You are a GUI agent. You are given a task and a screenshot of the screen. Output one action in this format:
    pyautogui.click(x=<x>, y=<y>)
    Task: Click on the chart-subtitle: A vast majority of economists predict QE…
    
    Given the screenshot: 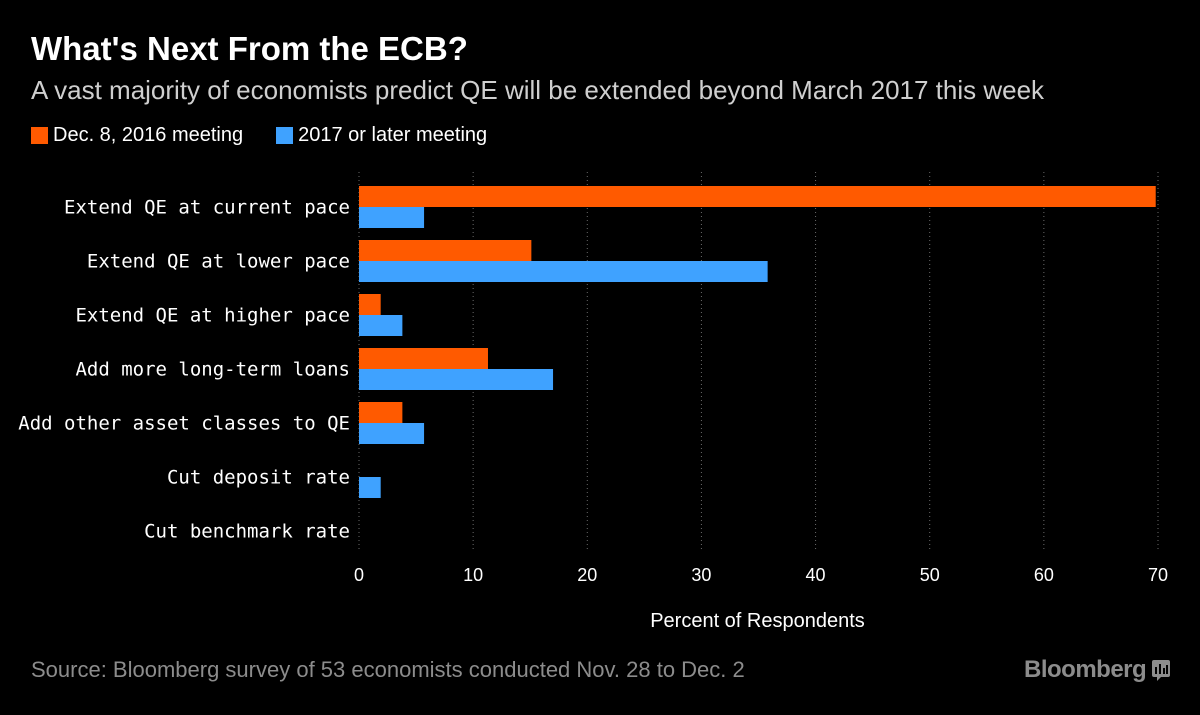 What is the action you would take?
    pyautogui.click(x=538, y=90)
    